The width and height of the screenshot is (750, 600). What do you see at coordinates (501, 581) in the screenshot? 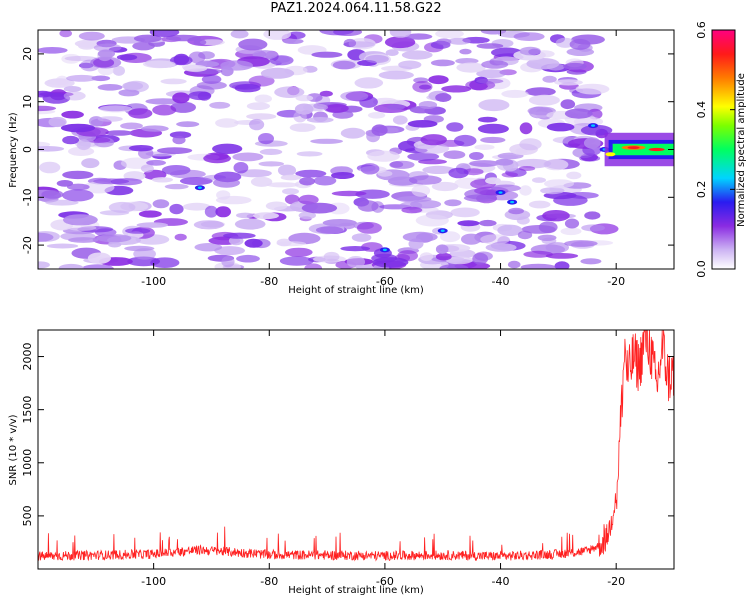
I see `x-tick-label: -40` at bounding box center [501, 581].